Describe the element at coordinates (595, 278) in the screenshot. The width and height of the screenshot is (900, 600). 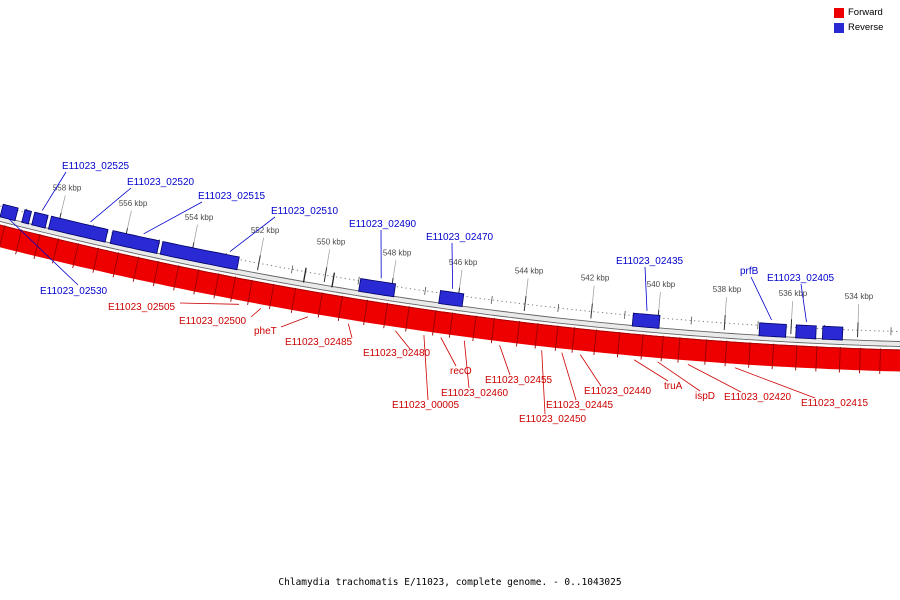
I see `kbp-tick-label: 542 kbp` at that location.